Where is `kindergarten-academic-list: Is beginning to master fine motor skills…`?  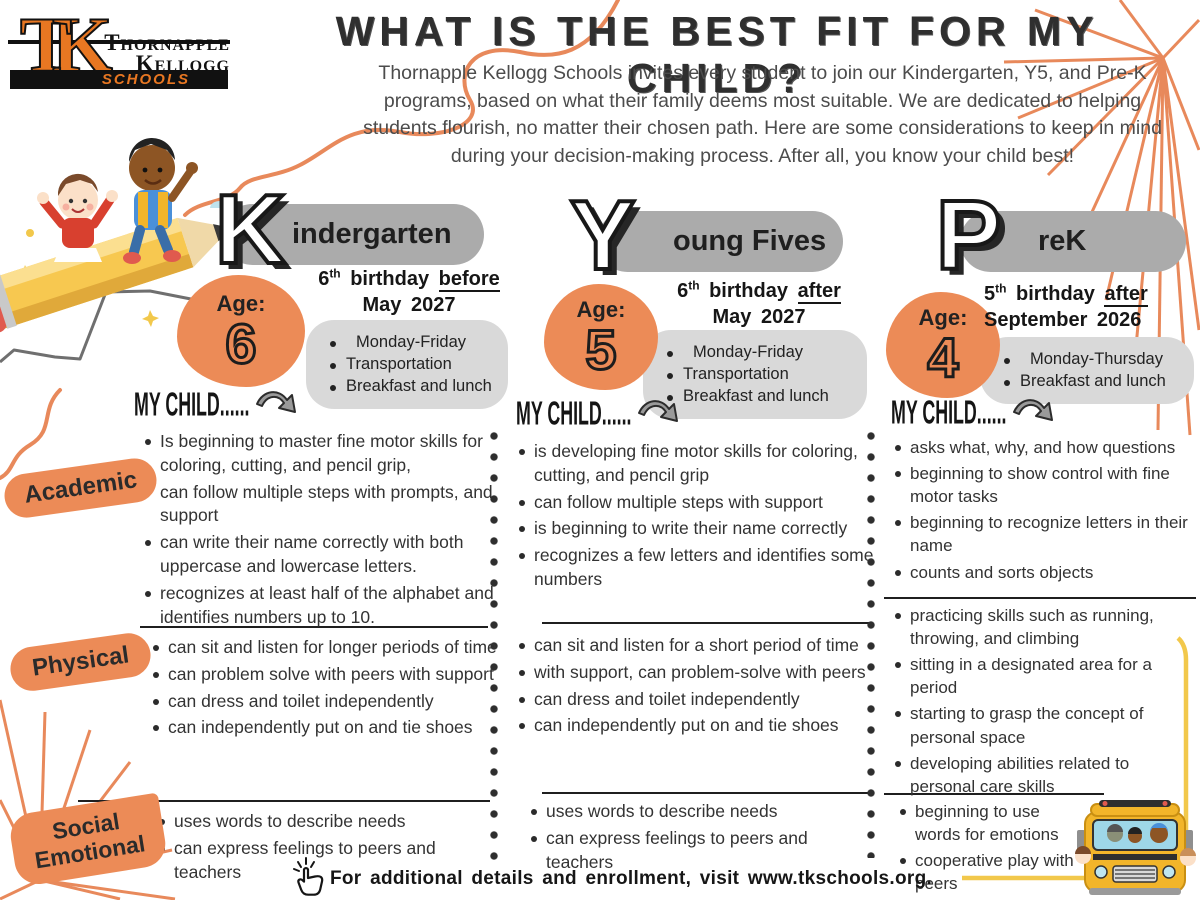 kindergarten-academic-list: Is beginning to master fine motor skills… is located at coordinates (318, 531).